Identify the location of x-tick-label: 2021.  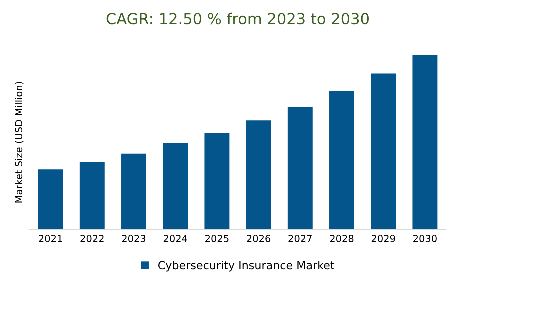
(50, 238).